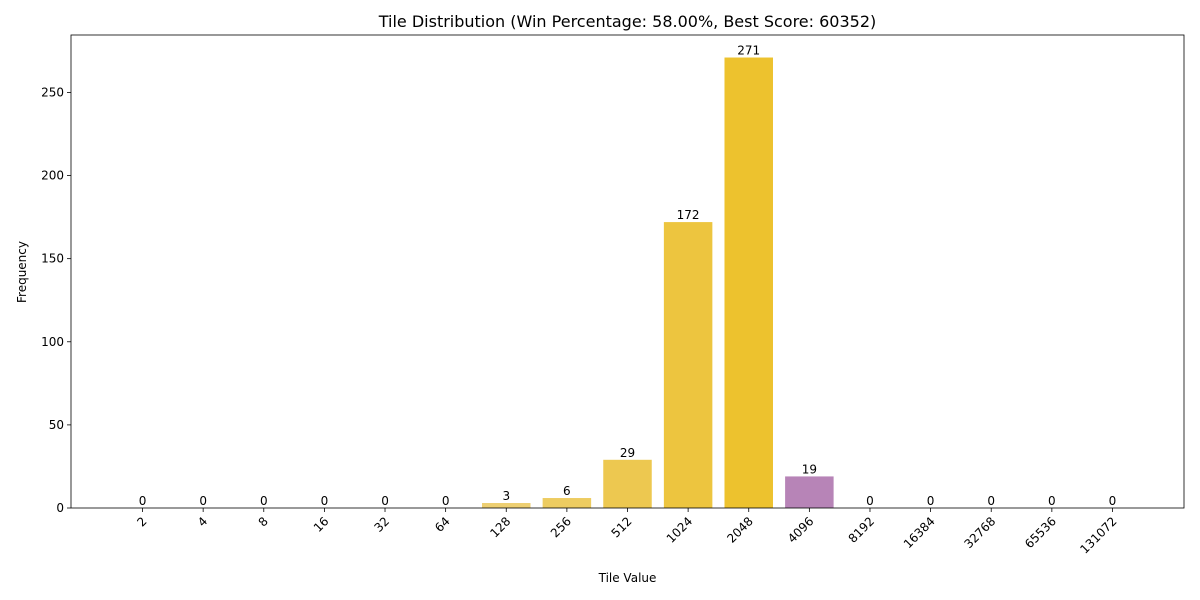 This screenshot has height=600, width=1200. Describe the element at coordinates (800, 529) in the screenshot. I see `x-tick-label-4096: 4096` at that location.